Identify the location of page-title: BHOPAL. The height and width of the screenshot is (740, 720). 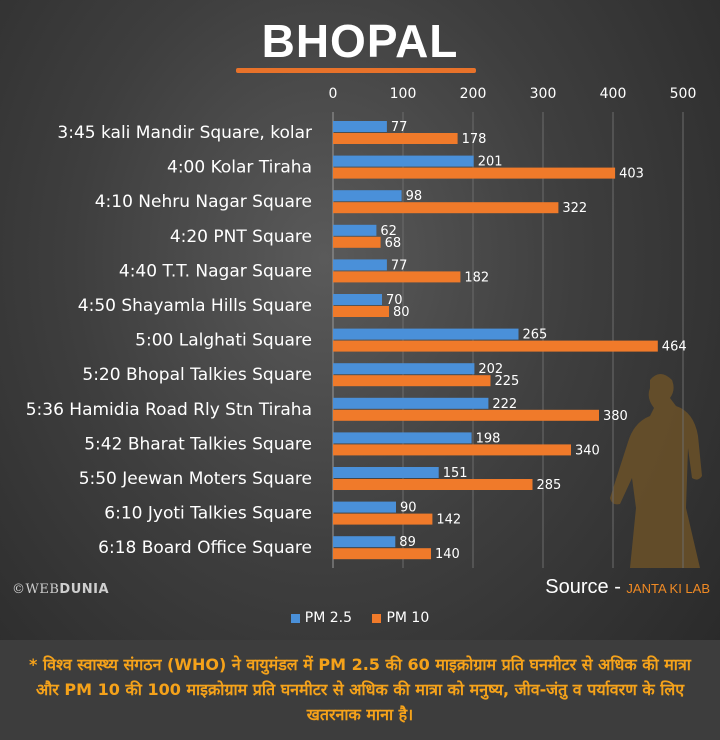
(360, 41).